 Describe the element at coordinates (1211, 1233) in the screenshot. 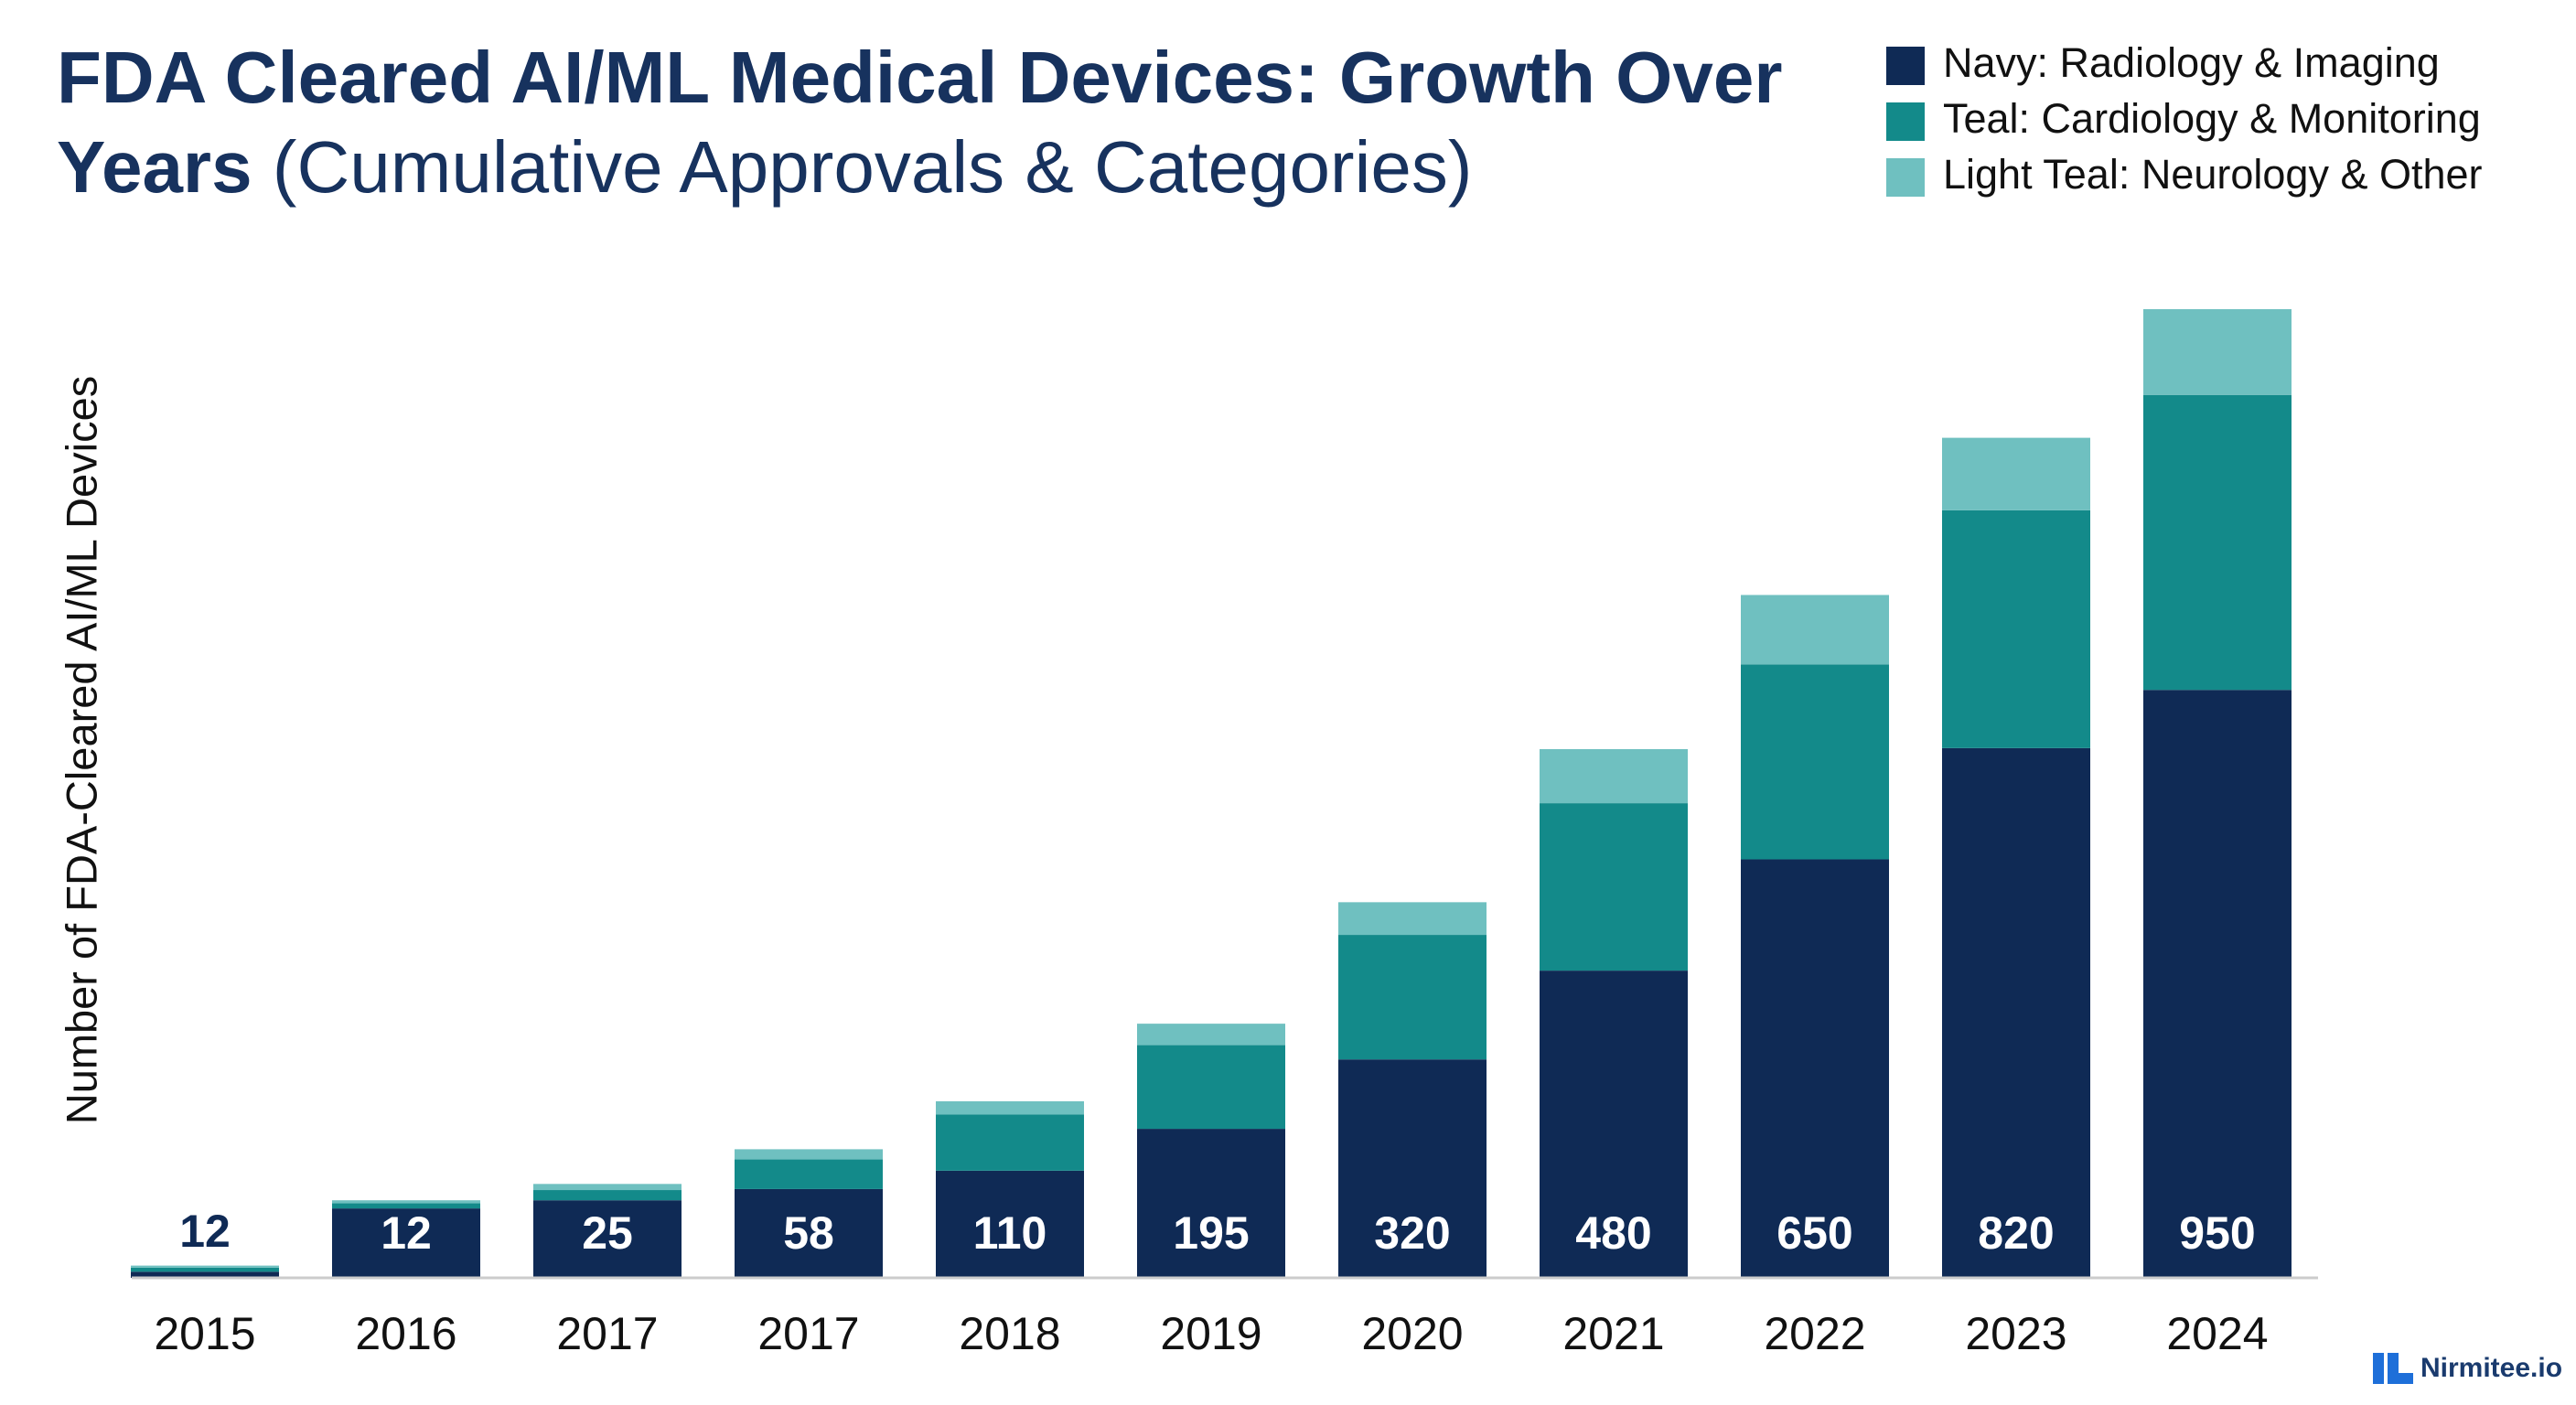

I see `total-label: 195` at that location.